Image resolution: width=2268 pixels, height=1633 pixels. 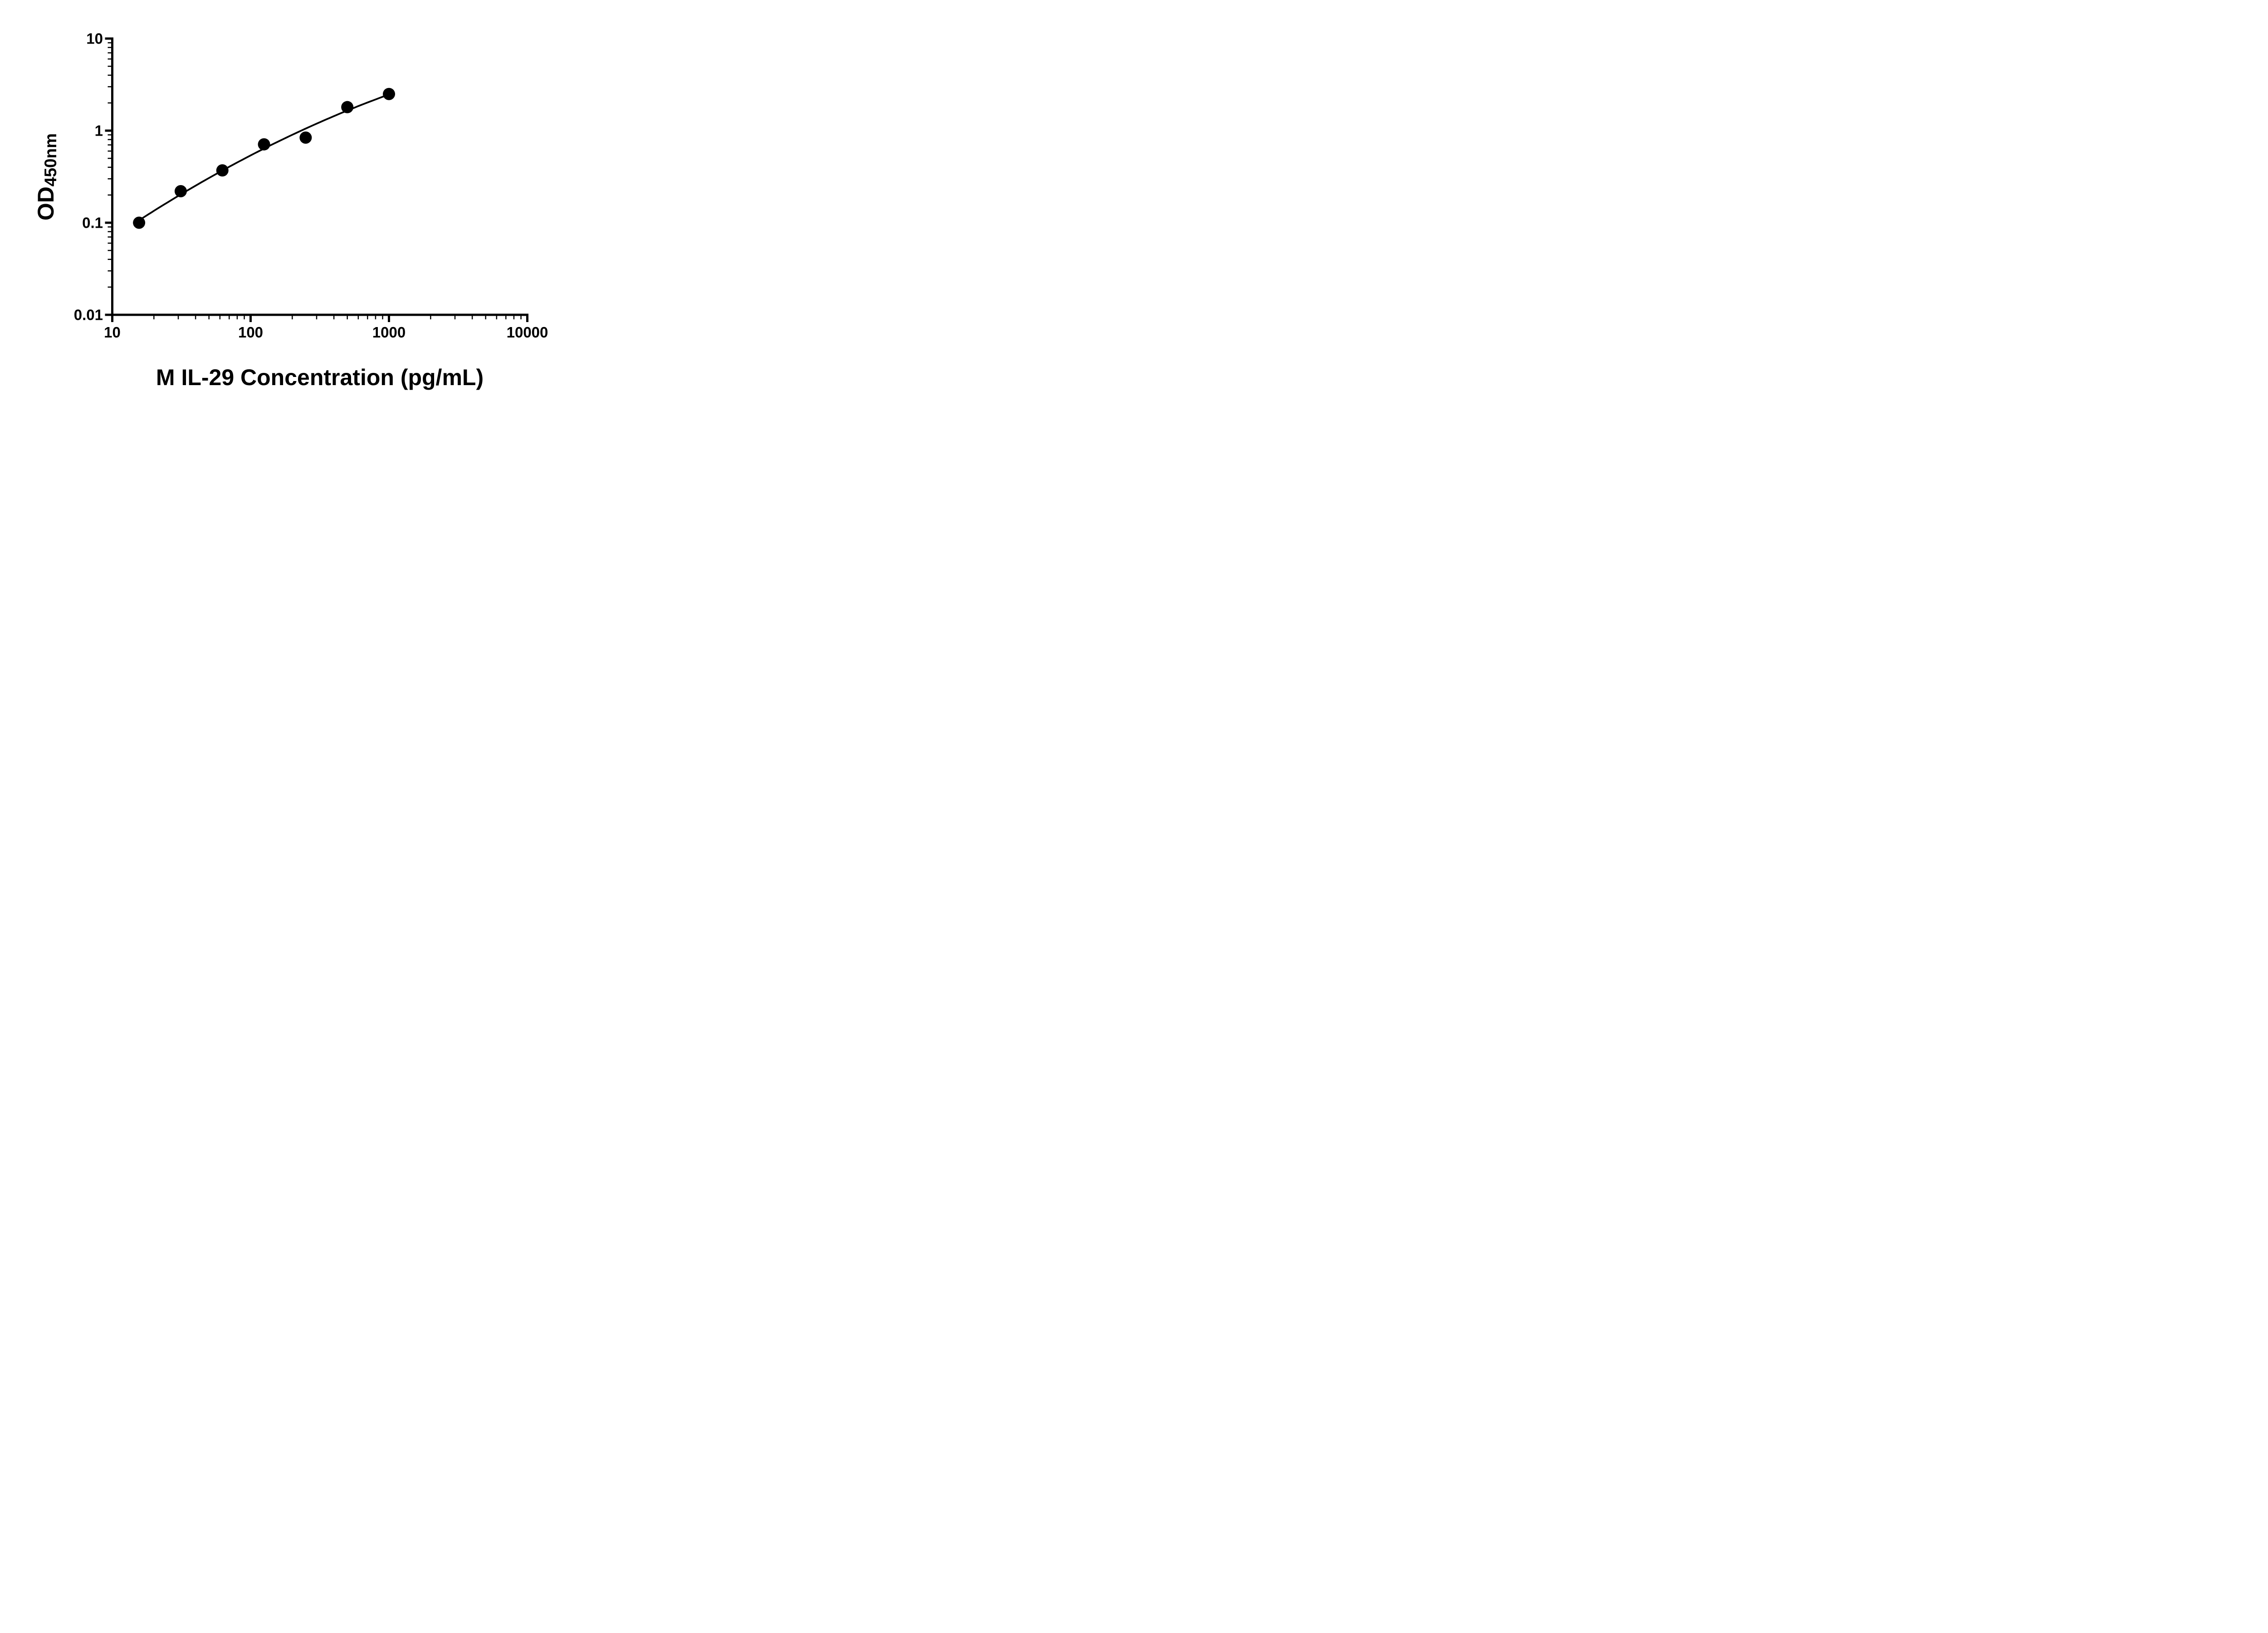 I want to click on y-tick-label: 0.1, so click(x=93, y=222).